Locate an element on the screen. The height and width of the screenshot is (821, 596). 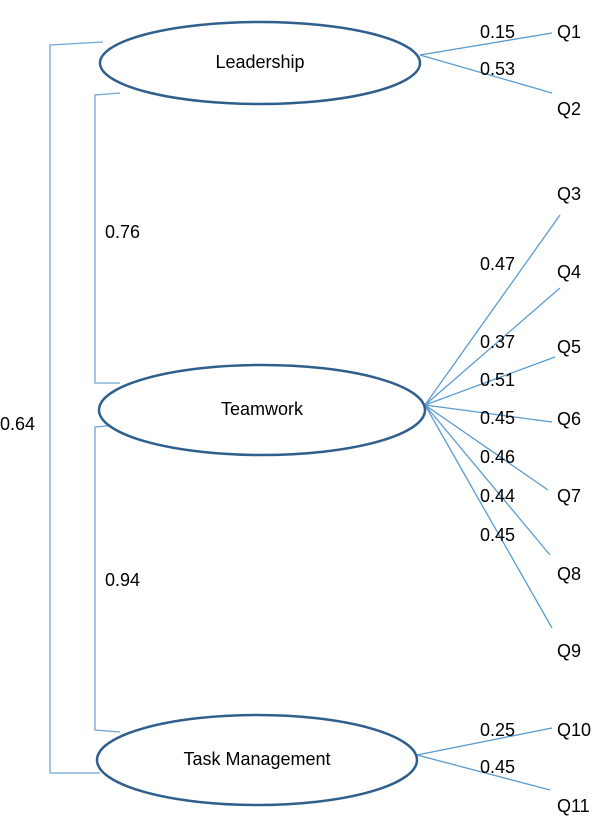
loading-label: 0.15 is located at coordinates (497, 32).